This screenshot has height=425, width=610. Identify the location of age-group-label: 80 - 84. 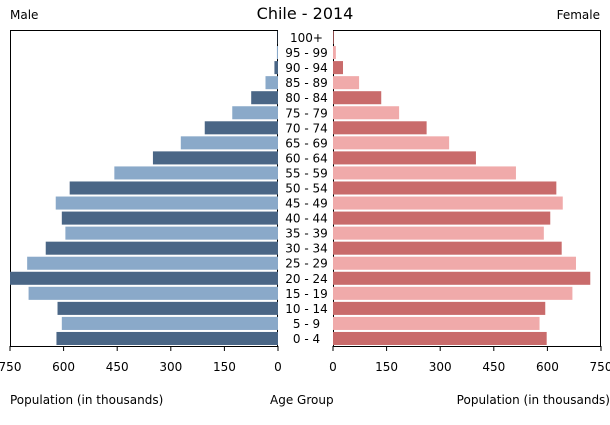
(306, 98).